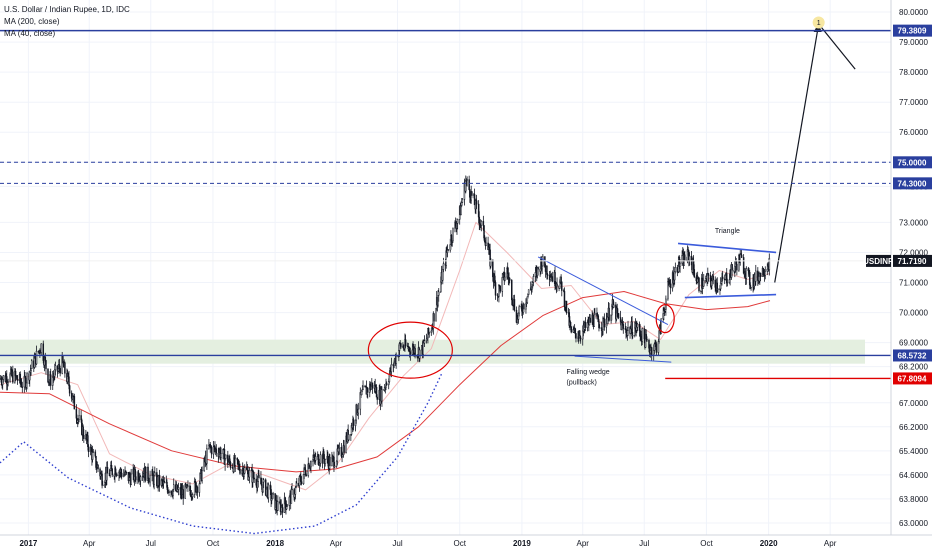  I want to click on legend-symbol: U.S. Dollar / Indian Rupee, 1D, IDC, so click(67, 9).